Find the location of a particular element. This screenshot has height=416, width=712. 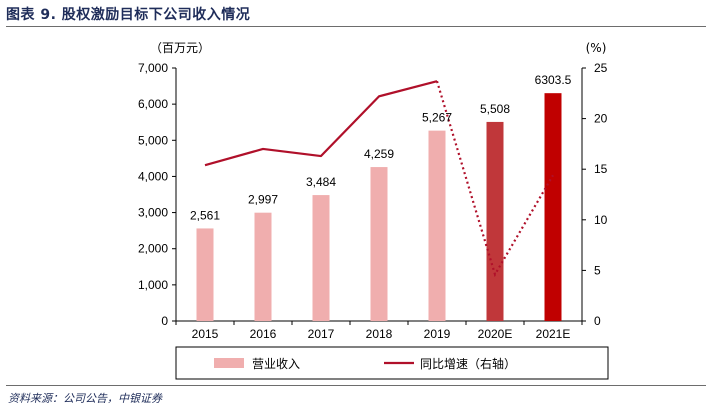

line-solid-segment is located at coordinates (321, 123).